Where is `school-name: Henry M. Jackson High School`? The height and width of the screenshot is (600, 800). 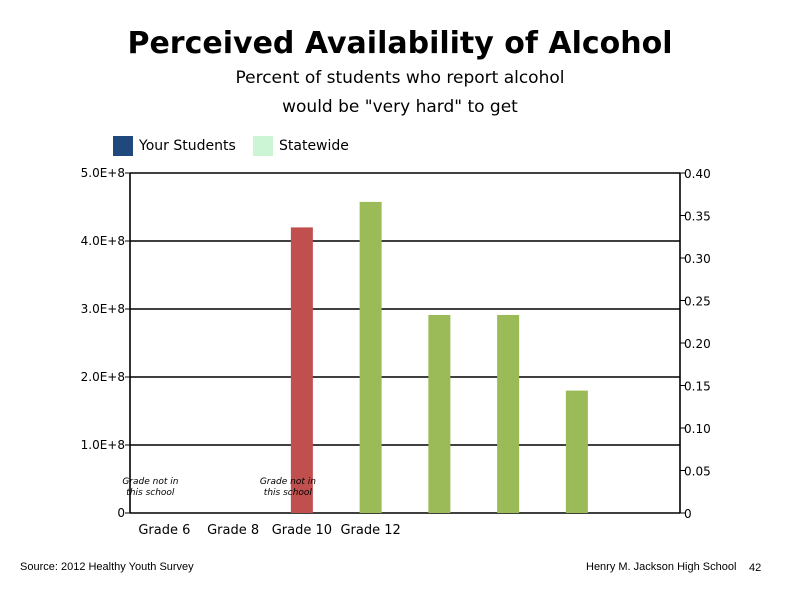 school-name: Henry M. Jackson High School is located at coordinates (661, 567).